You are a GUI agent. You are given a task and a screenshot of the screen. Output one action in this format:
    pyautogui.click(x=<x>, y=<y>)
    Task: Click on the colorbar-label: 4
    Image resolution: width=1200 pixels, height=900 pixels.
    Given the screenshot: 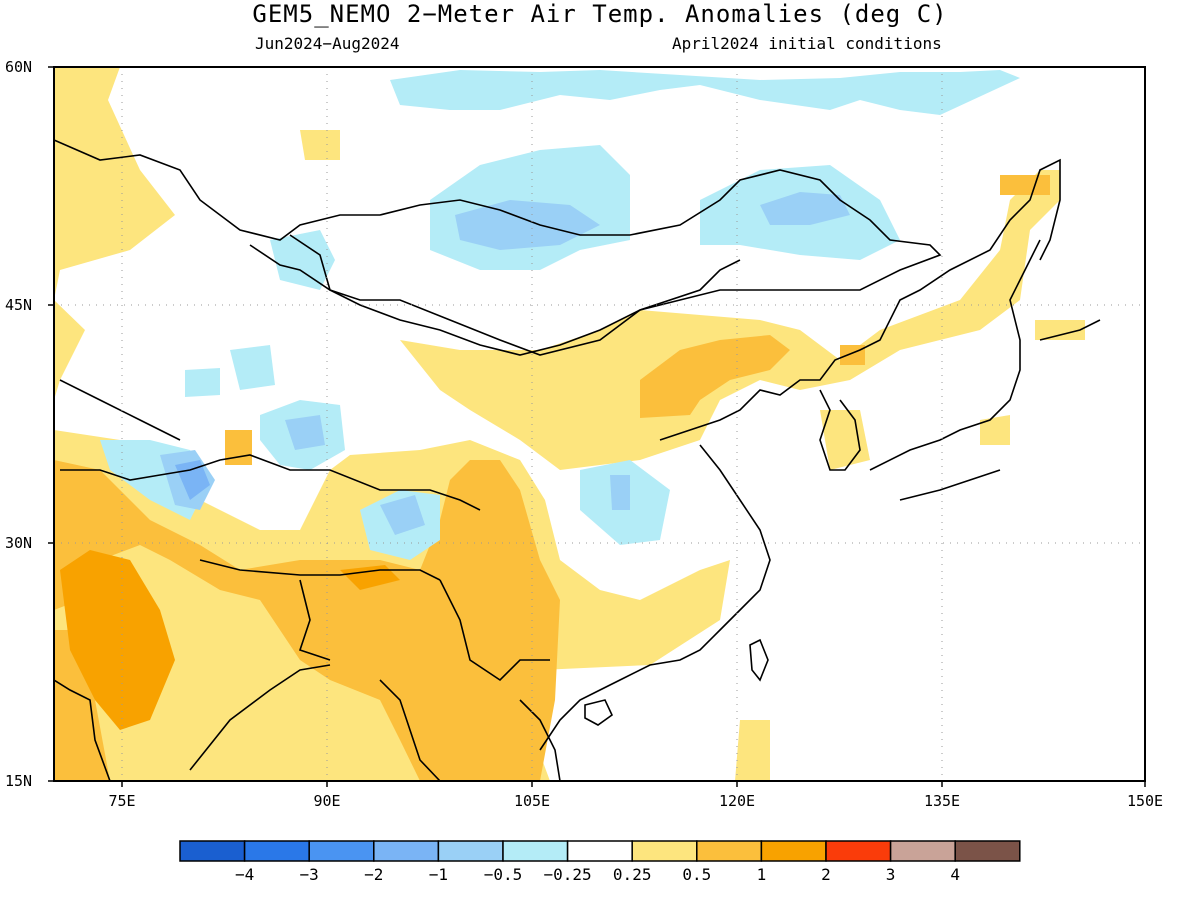 What is the action you would take?
    pyautogui.click(x=955, y=874)
    